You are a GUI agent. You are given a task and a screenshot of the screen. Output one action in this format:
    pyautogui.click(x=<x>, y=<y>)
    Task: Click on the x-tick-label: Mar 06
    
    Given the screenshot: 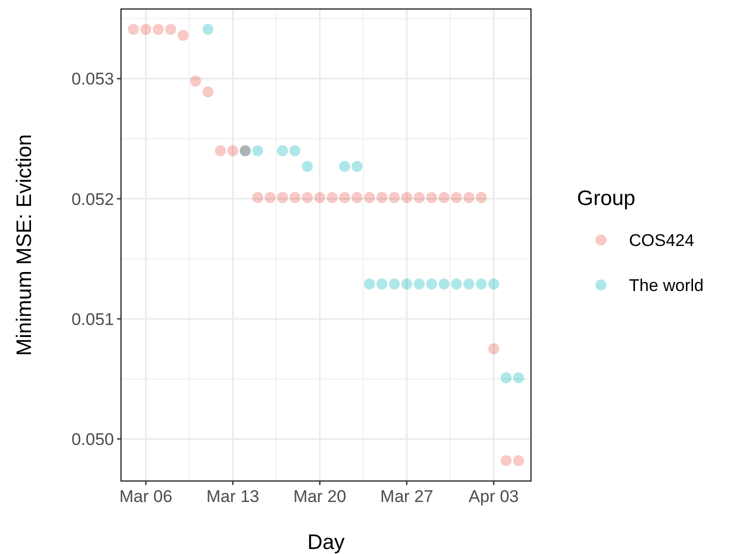 What is the action you would take?
    pyautogui.click(x=145, y=496)
    